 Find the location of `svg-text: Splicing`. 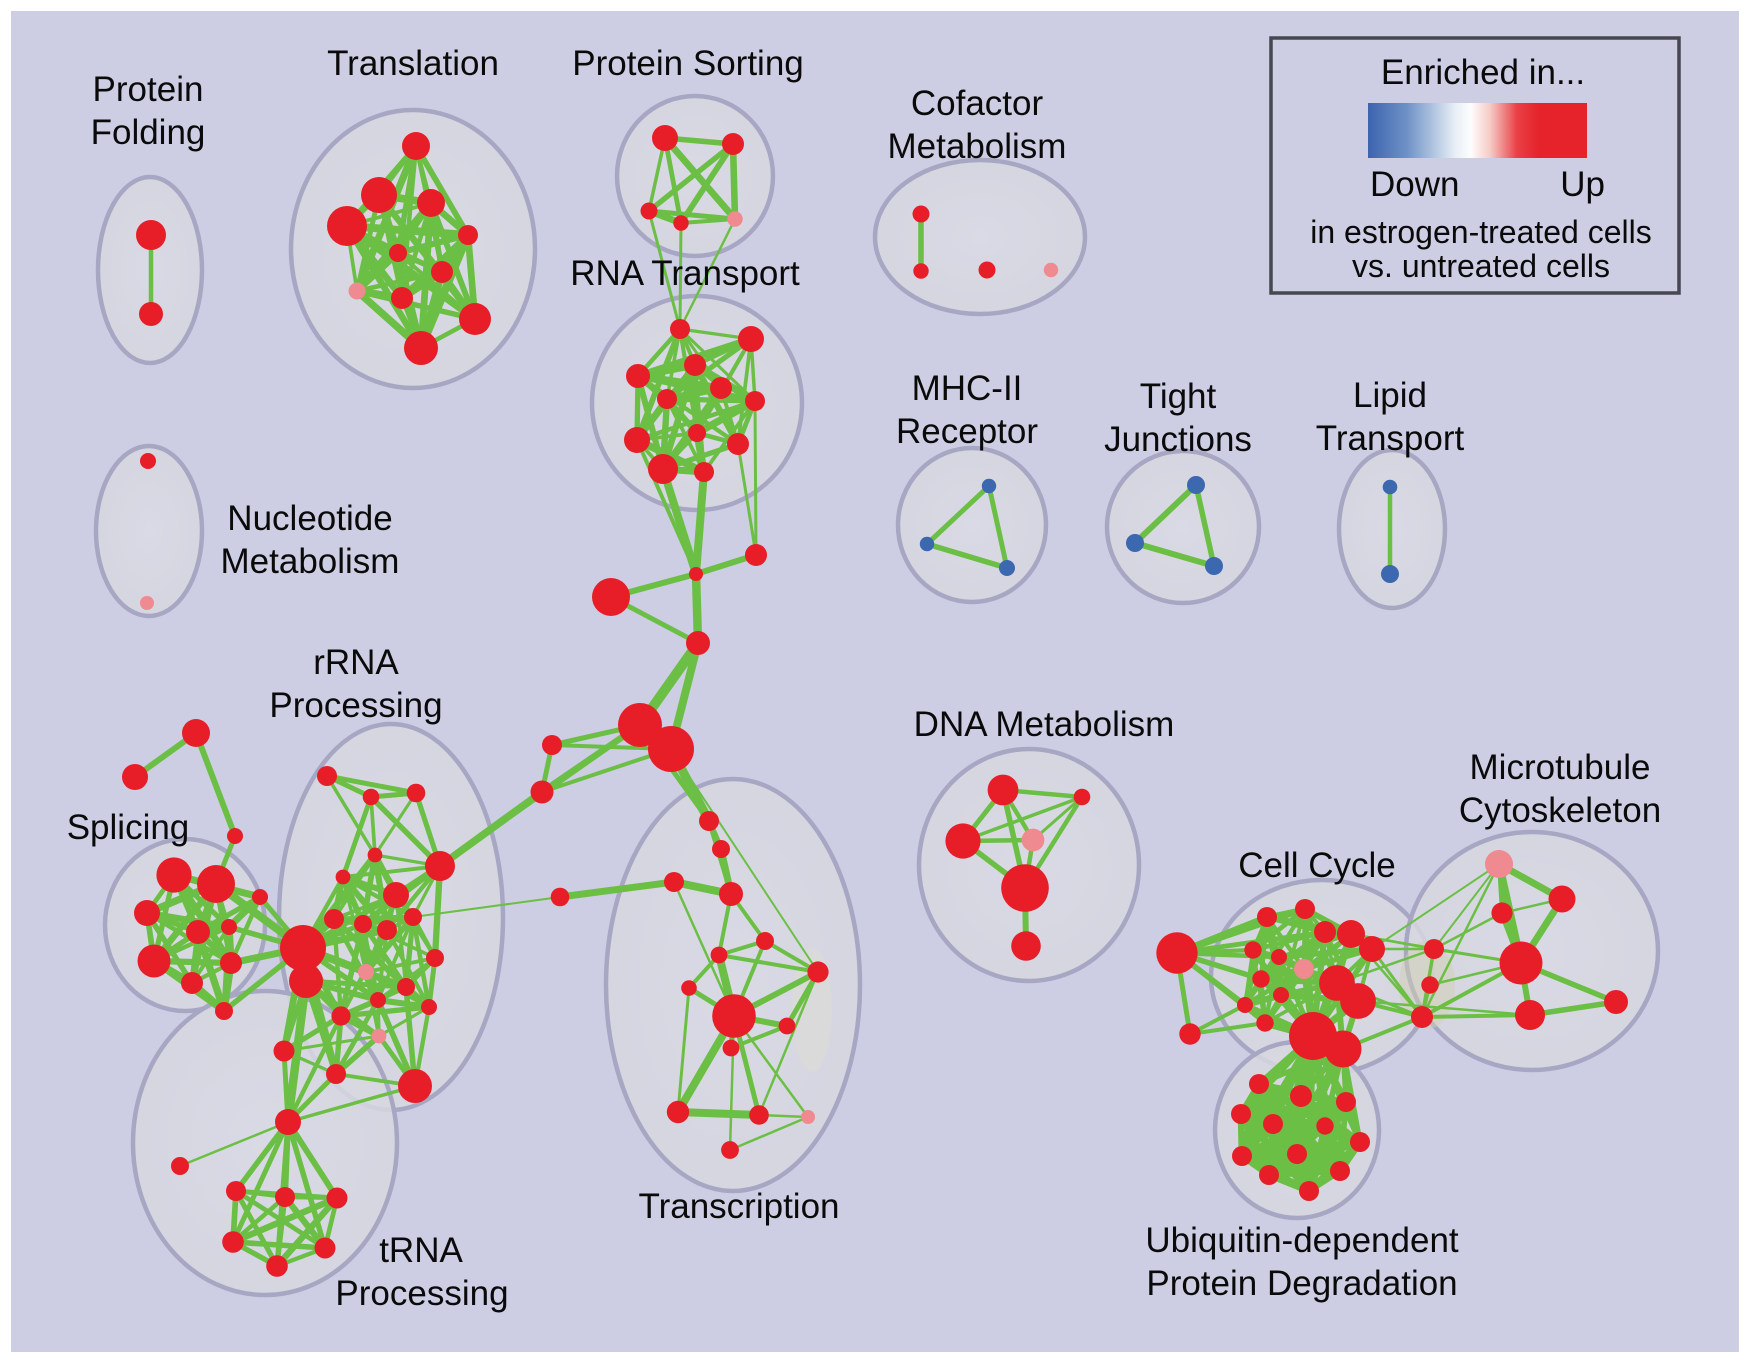

svg-text: Splicing is located at coordinates (128, 827).